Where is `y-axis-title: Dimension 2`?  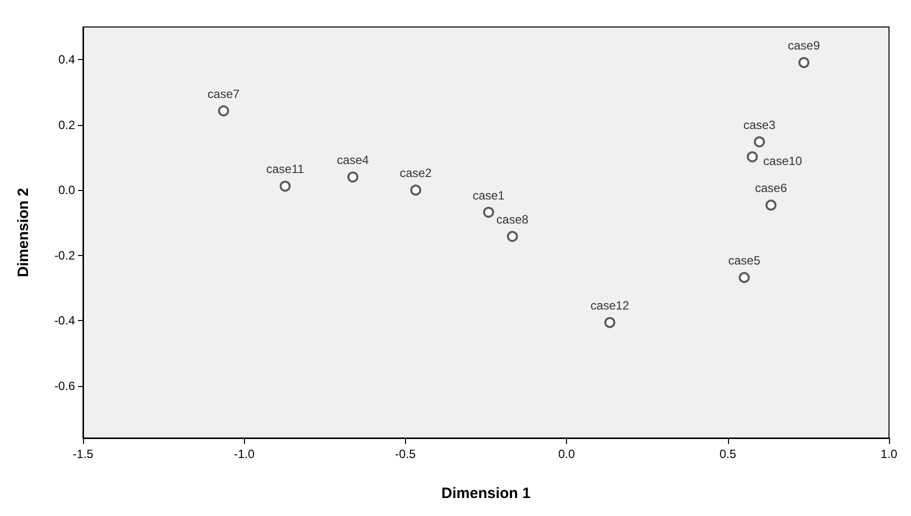 y-axis-title: Dimension 2 is located at coordinates (23, 233).